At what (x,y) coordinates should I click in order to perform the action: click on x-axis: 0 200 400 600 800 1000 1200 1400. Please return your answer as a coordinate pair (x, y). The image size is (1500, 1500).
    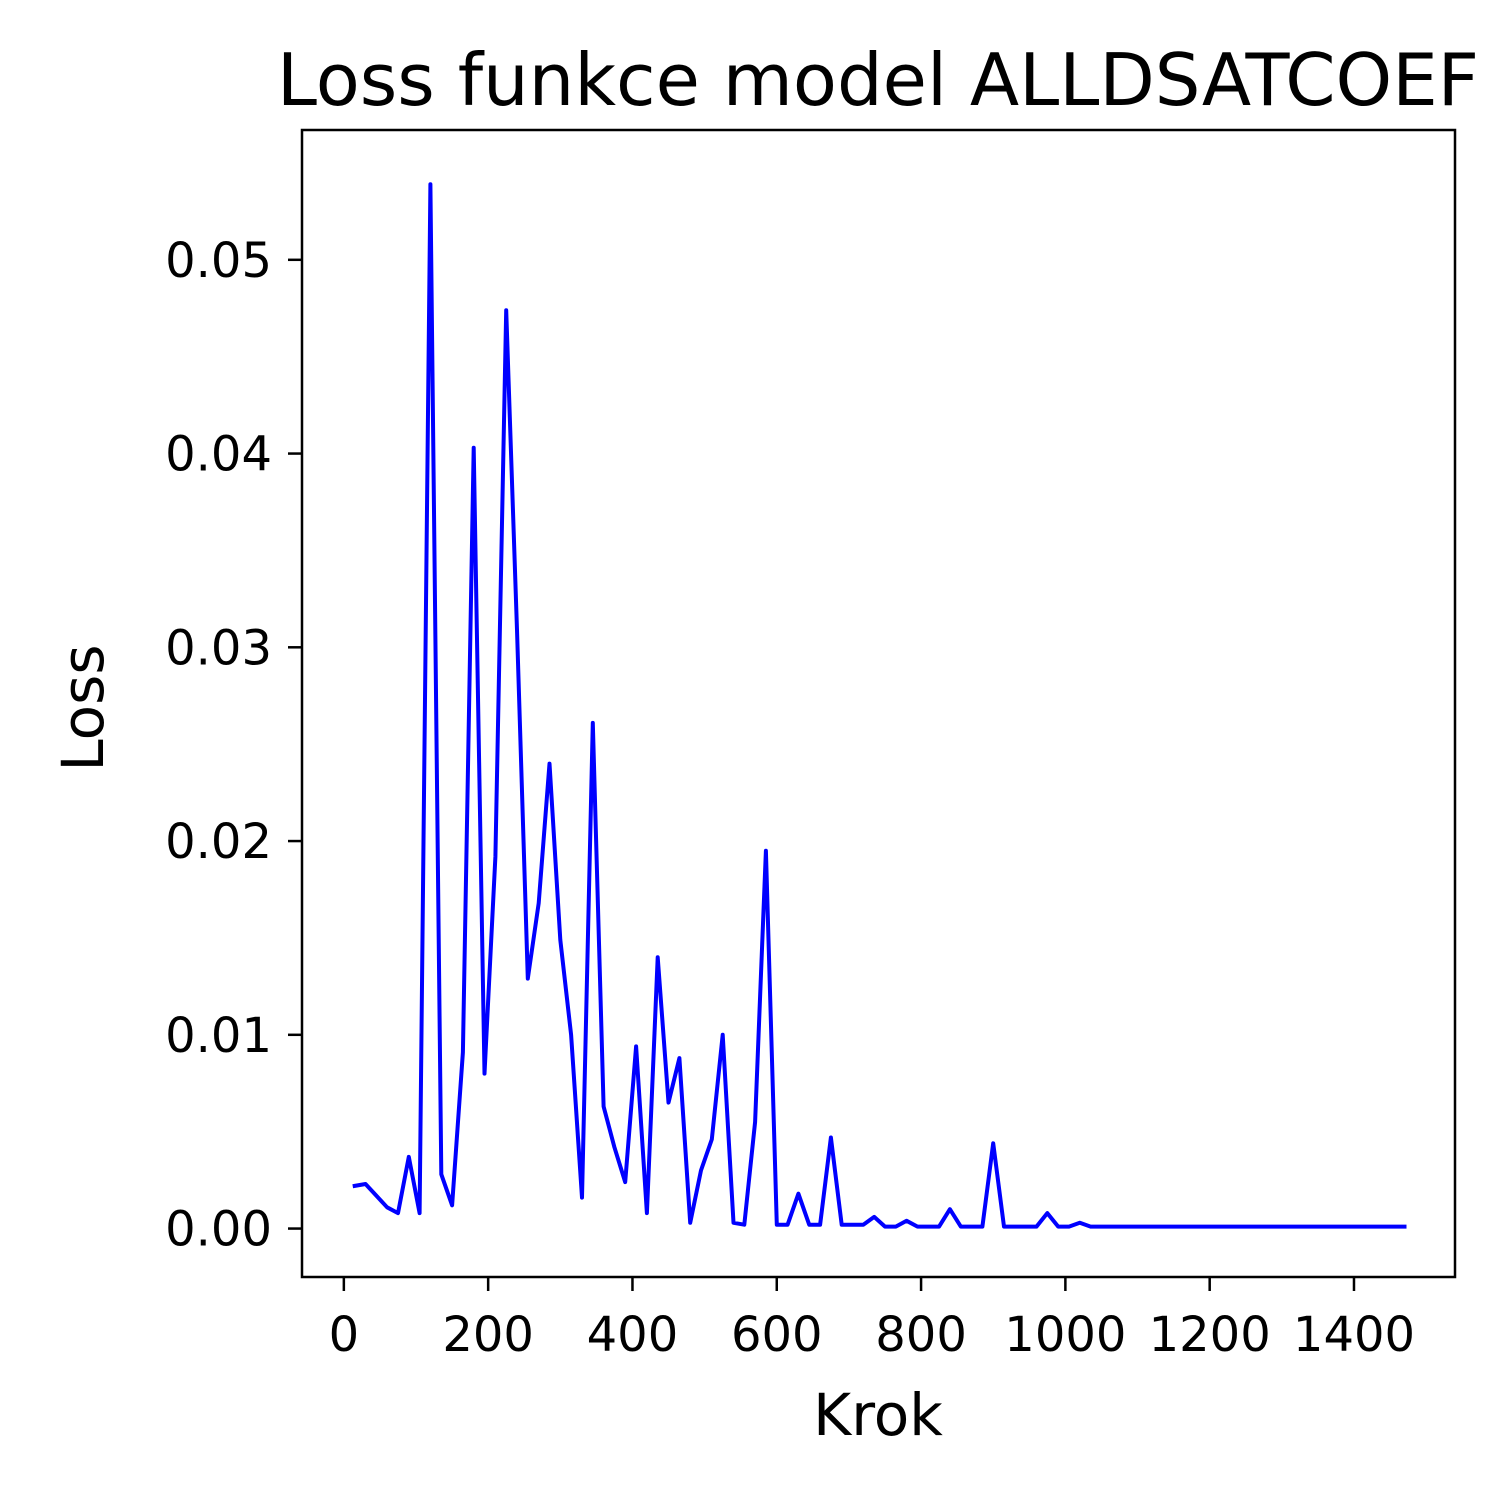
    Looking at the image, I should click on (872, 1320).